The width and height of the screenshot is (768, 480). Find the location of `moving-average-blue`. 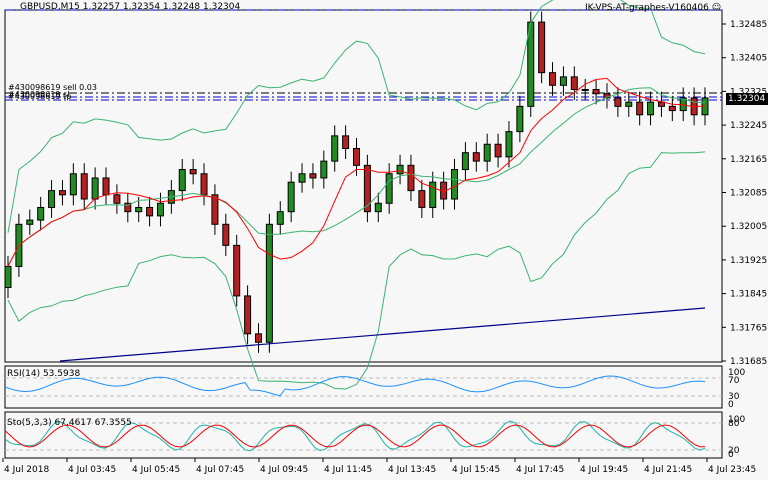

moving-average-blue is located at coordinates (382, 334).